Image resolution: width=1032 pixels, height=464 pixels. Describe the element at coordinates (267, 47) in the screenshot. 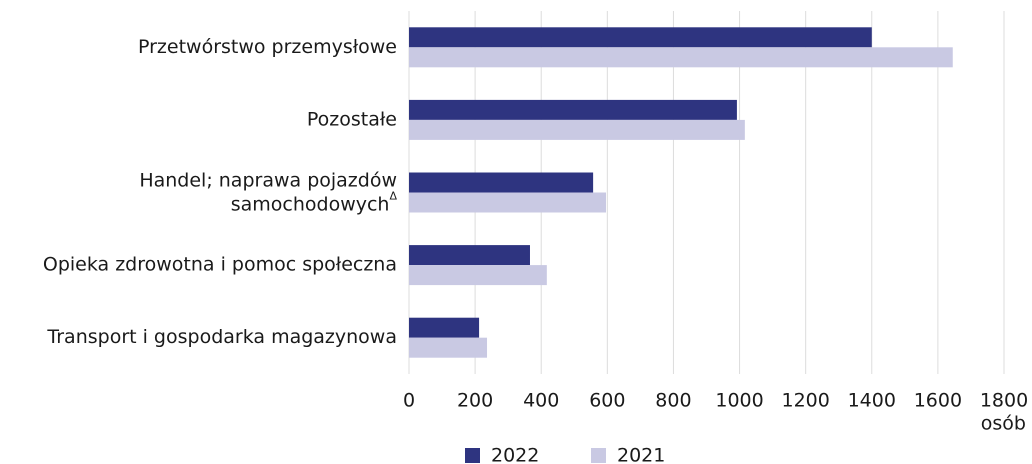

I see `y-tick-label: Przetwórstwo przemysłowe` at that location.